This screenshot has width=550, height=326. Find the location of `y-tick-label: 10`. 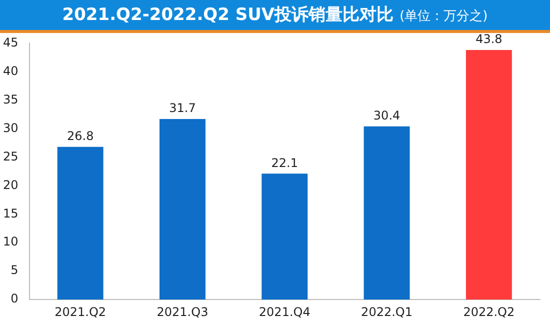

y-tick-label: 10 is located at coordinates (10, 241).